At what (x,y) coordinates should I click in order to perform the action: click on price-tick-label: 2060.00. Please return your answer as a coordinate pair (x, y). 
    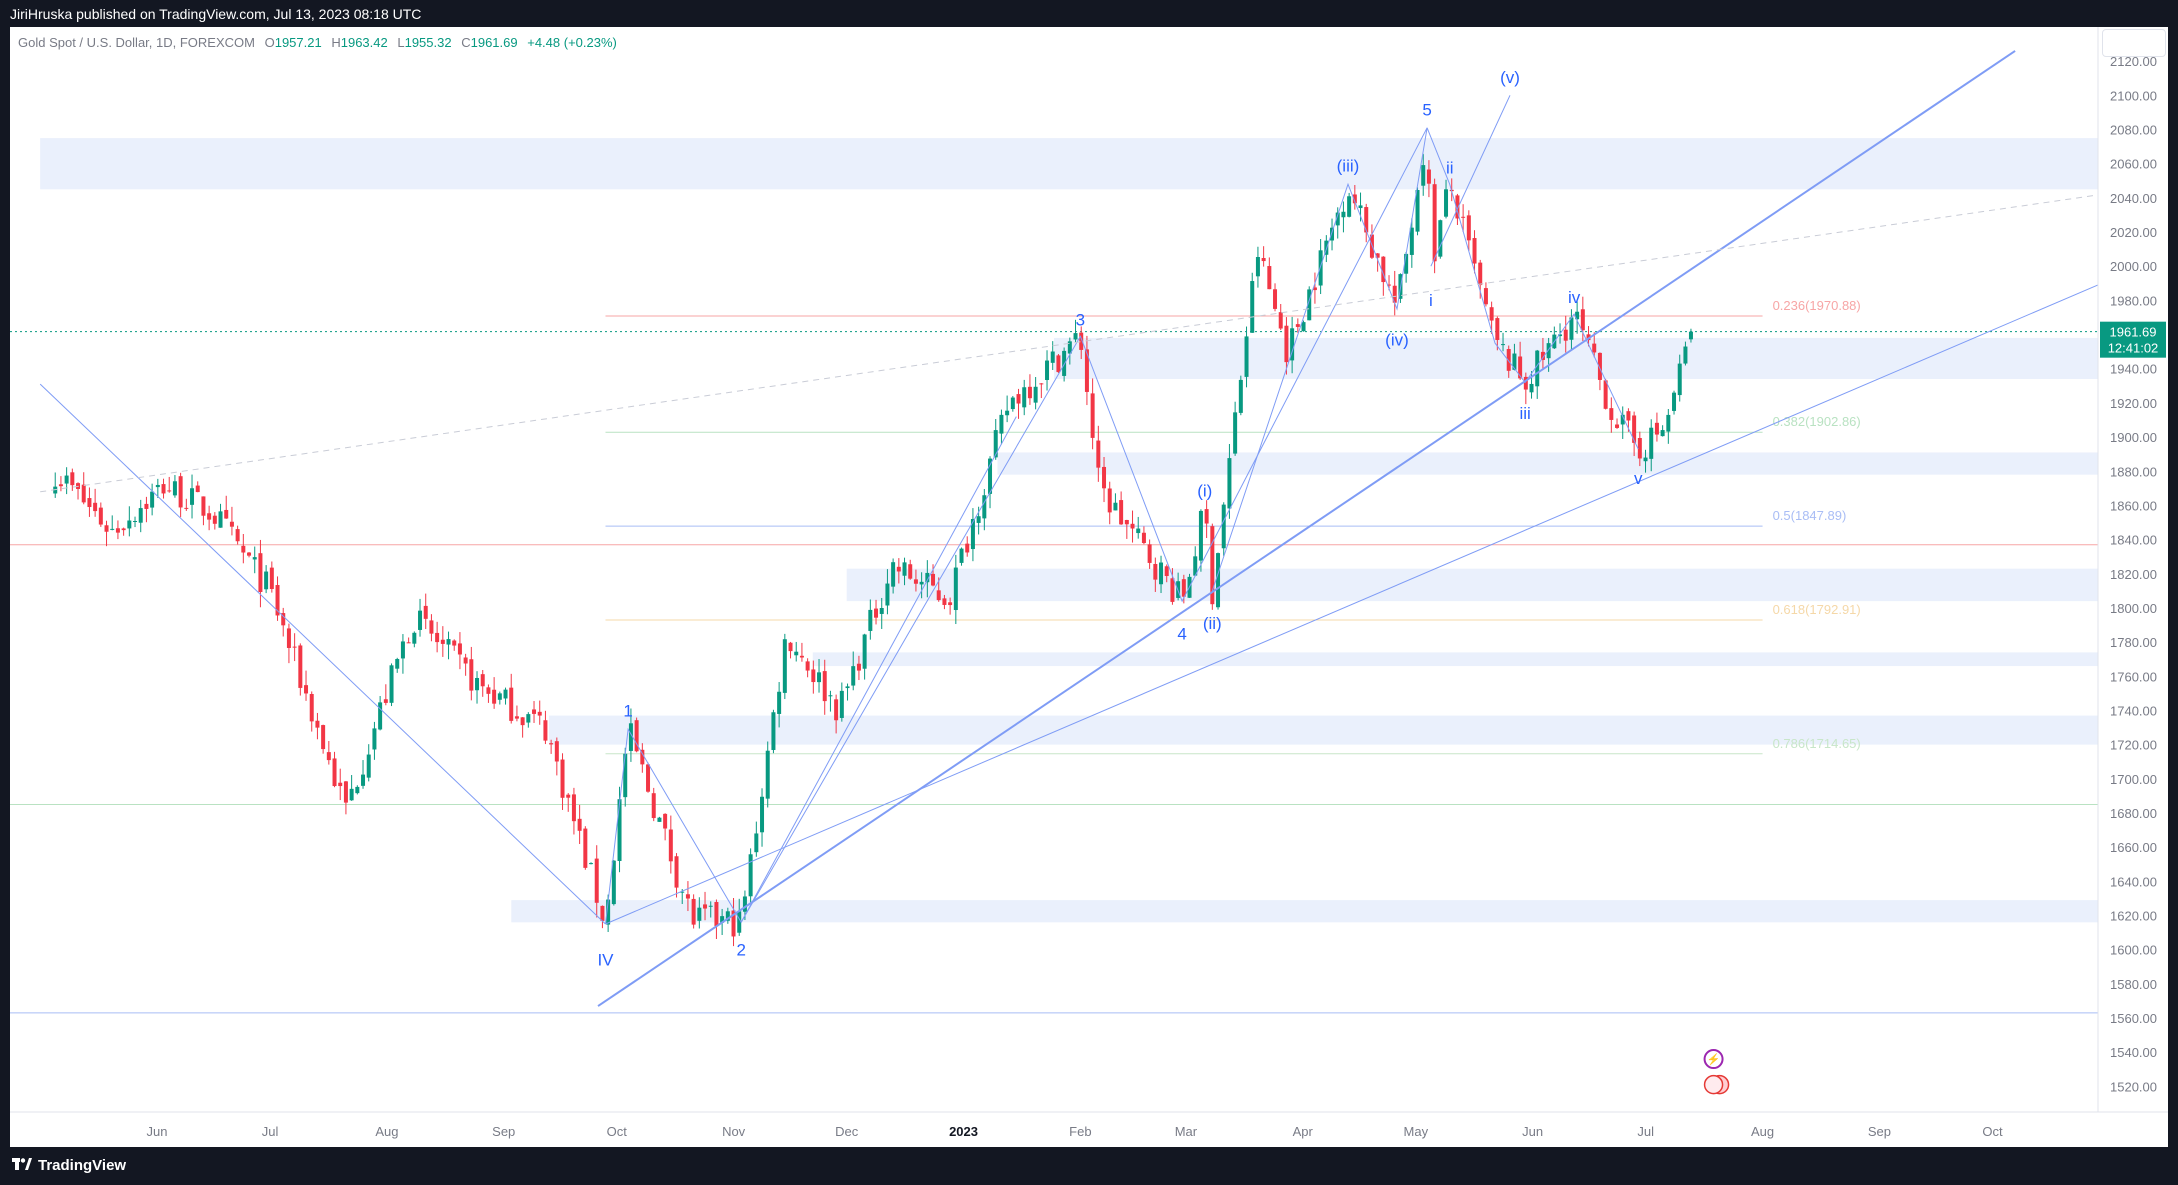
    Looking at the image, I should click on (2133, 164).